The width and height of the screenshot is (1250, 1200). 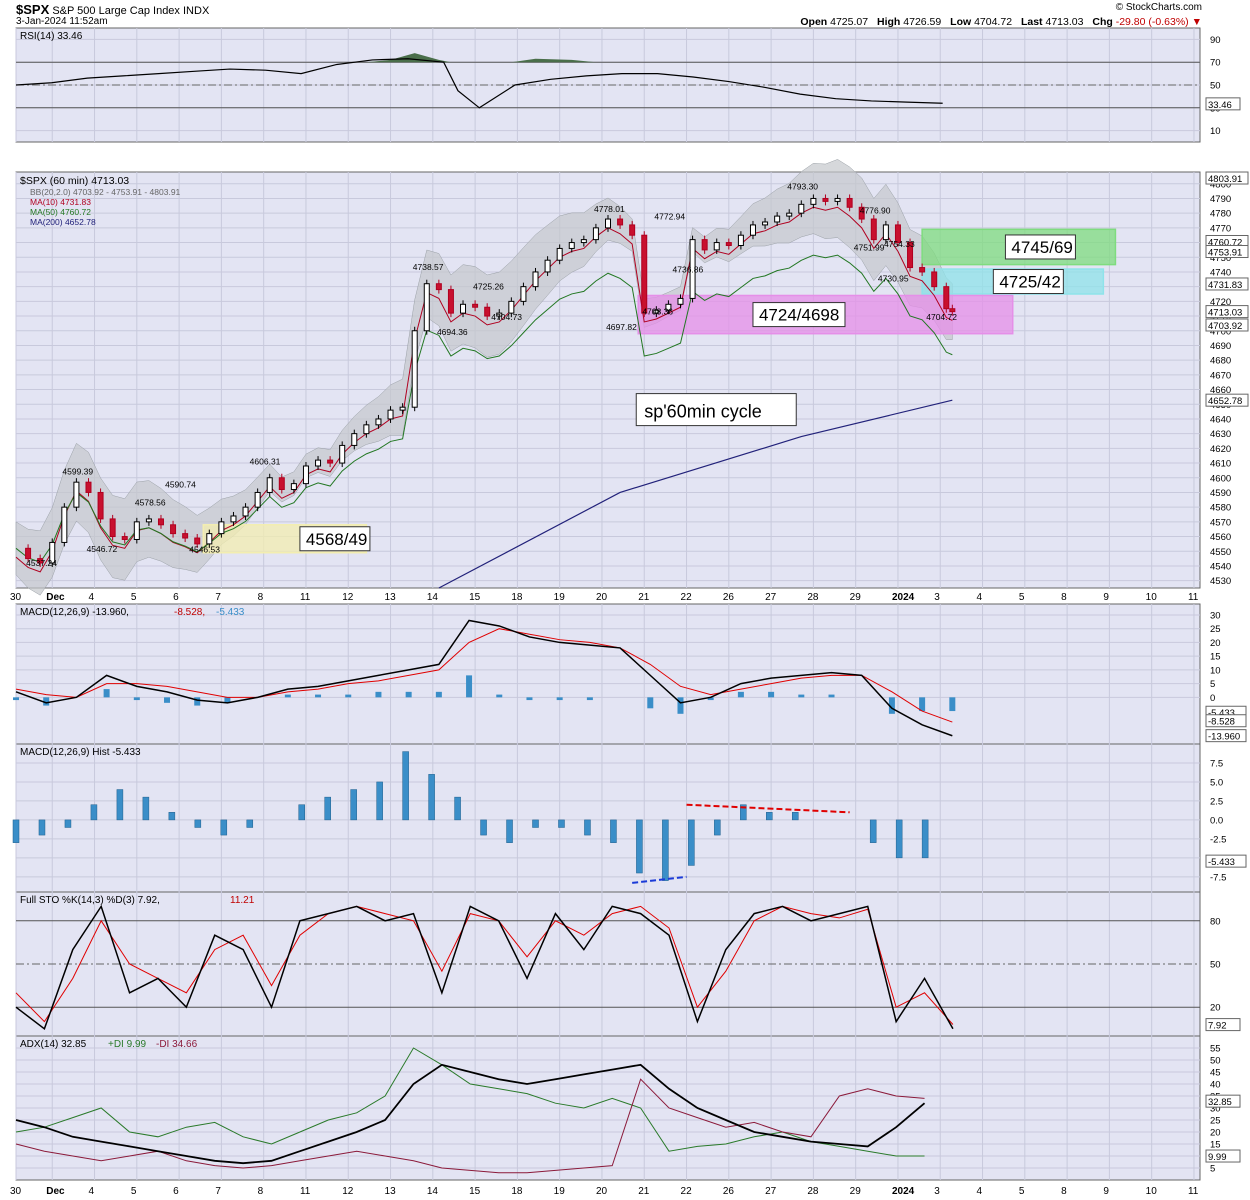 What do you see at coordinates (1220, 449) in the screenshot?
I see `tick-label: 4620` at bounding box center [1220, 449].